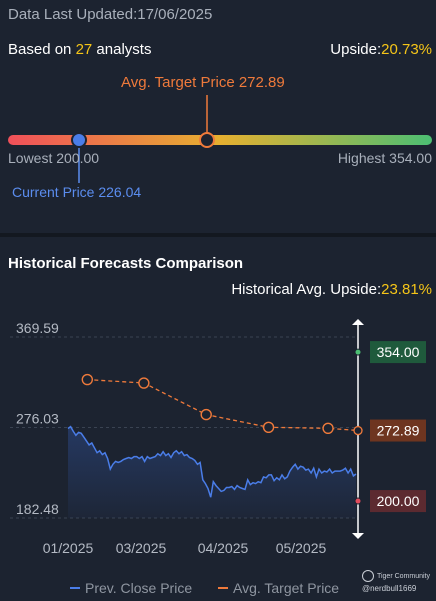  I want to click on price-tag-label: 272.89, so click(398, 431).